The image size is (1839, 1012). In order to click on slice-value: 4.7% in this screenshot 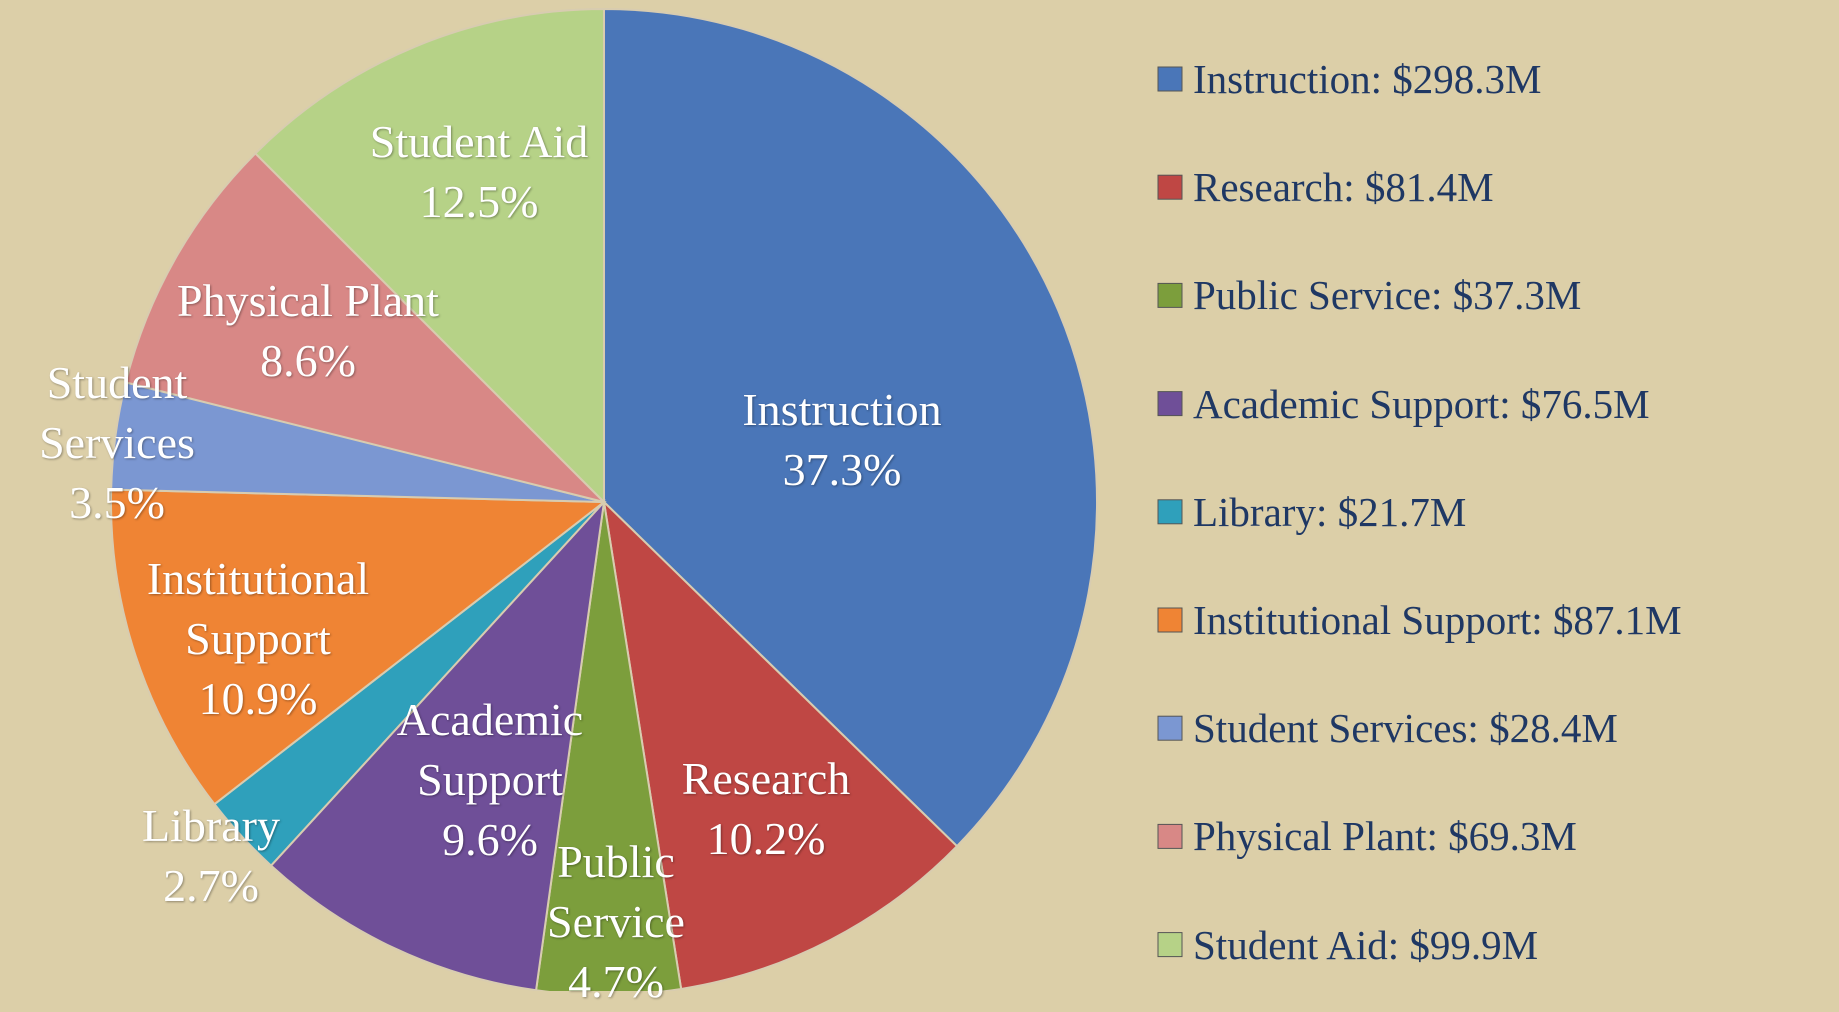, I will do `click(616, 981)`.